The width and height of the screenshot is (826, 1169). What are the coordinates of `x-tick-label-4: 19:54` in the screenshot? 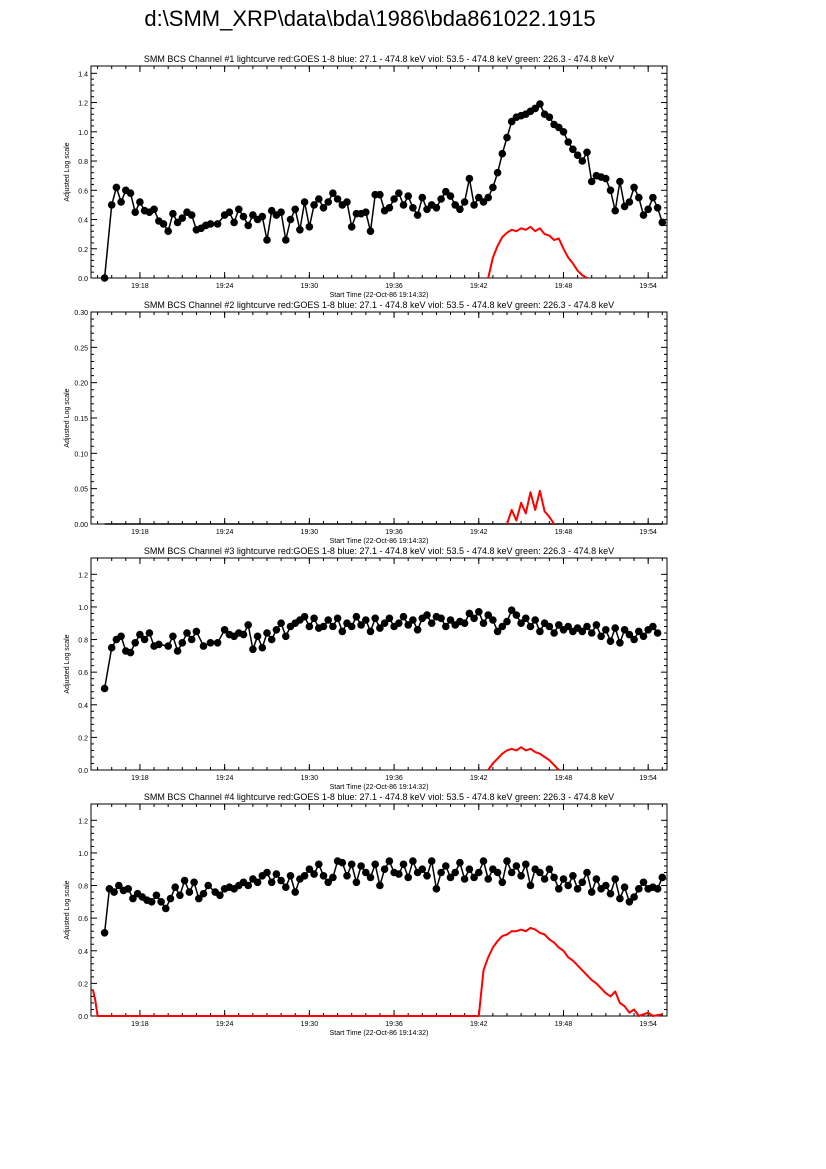 It's located at (648, 1024).